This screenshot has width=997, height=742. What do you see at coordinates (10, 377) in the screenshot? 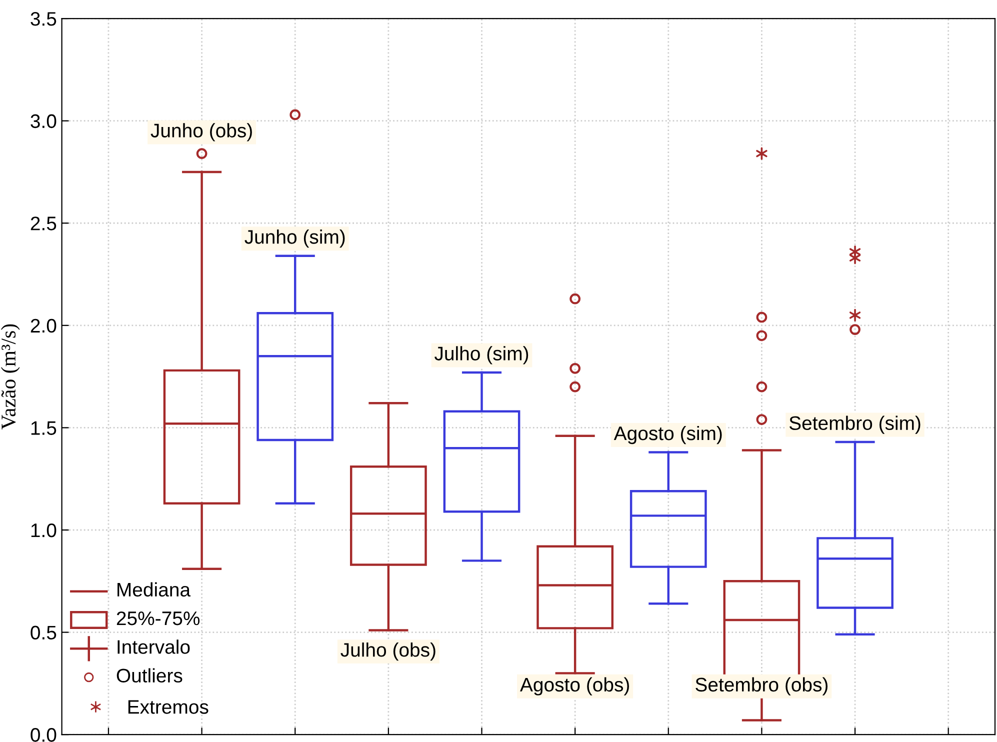
I see `y-axis-title: Vazão (m³/s)` at bounding box center [10, 377].